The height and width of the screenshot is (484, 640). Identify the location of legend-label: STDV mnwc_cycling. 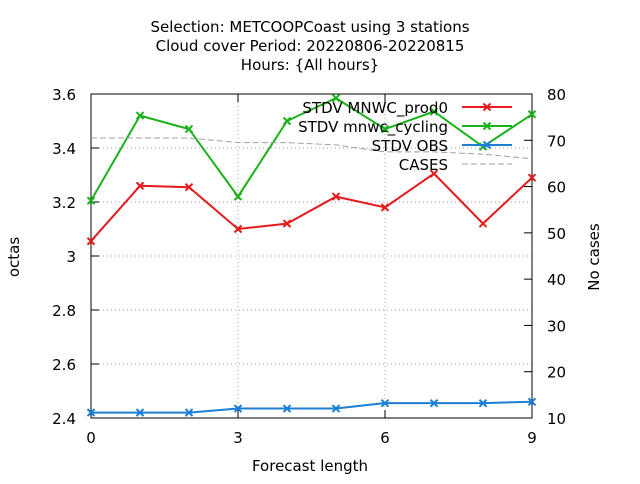
(373, 127).